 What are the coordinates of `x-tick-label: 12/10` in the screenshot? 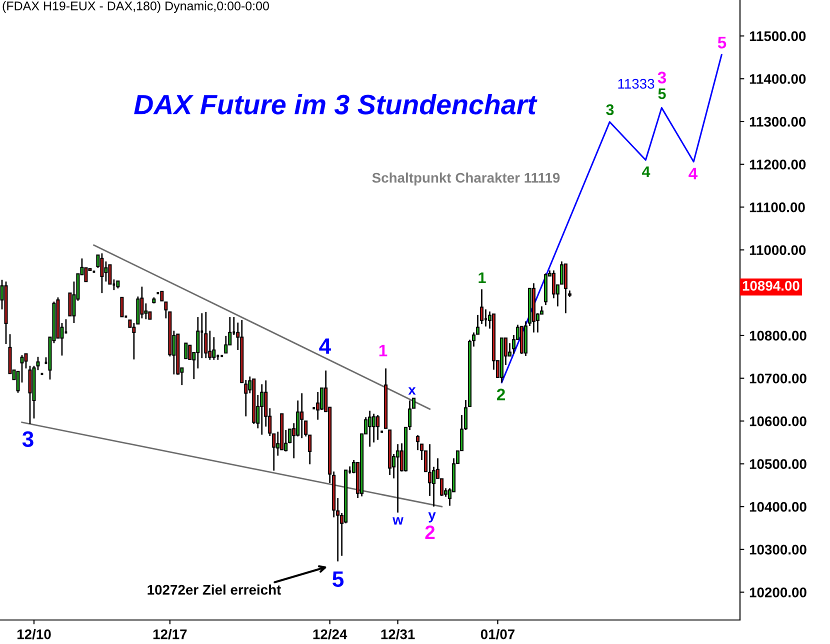 It's located at (34, 634).